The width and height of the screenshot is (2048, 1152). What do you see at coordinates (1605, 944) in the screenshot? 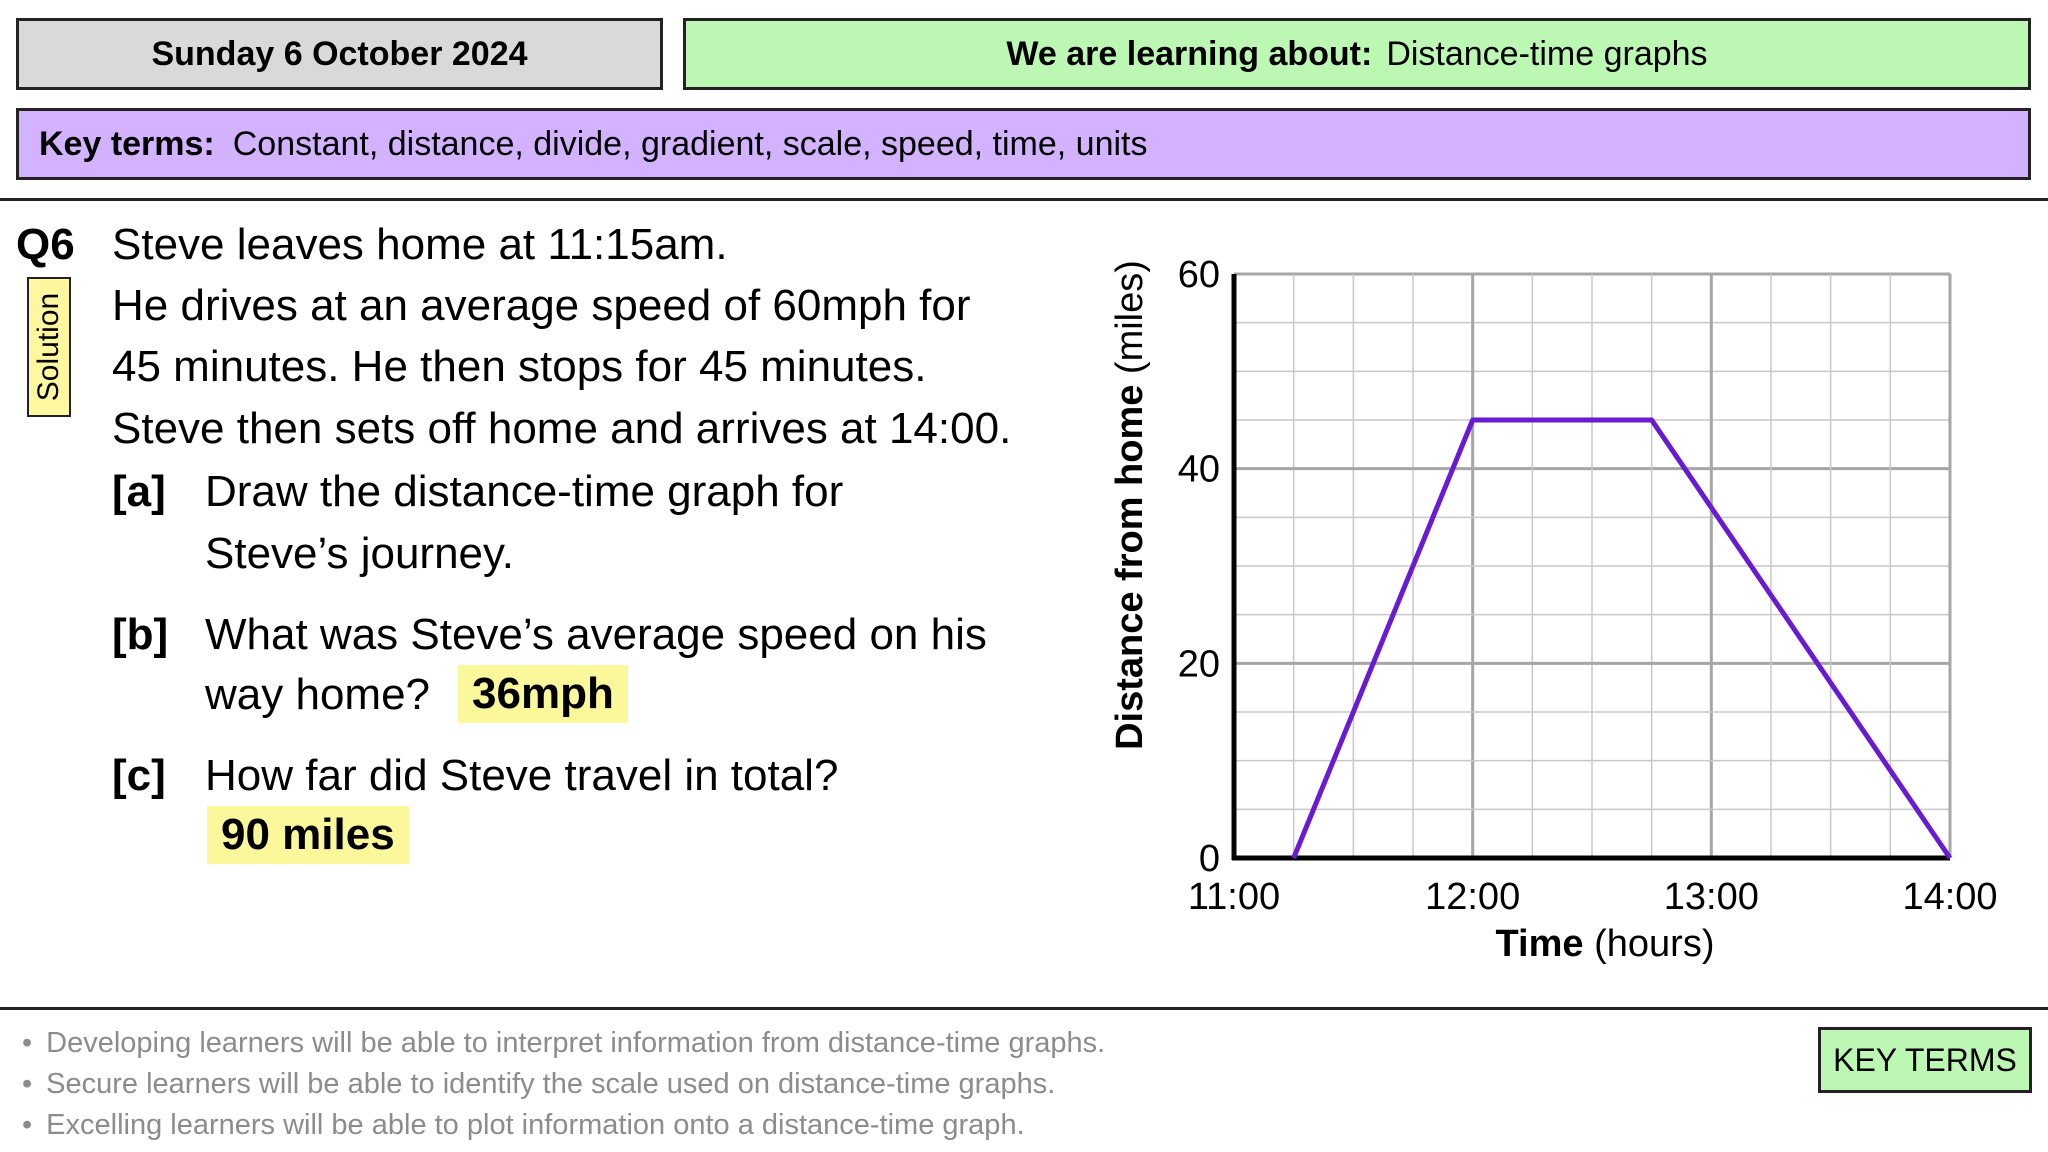
I see `x-axis-label: Time (hours)` at bounding box center [1605, 944].